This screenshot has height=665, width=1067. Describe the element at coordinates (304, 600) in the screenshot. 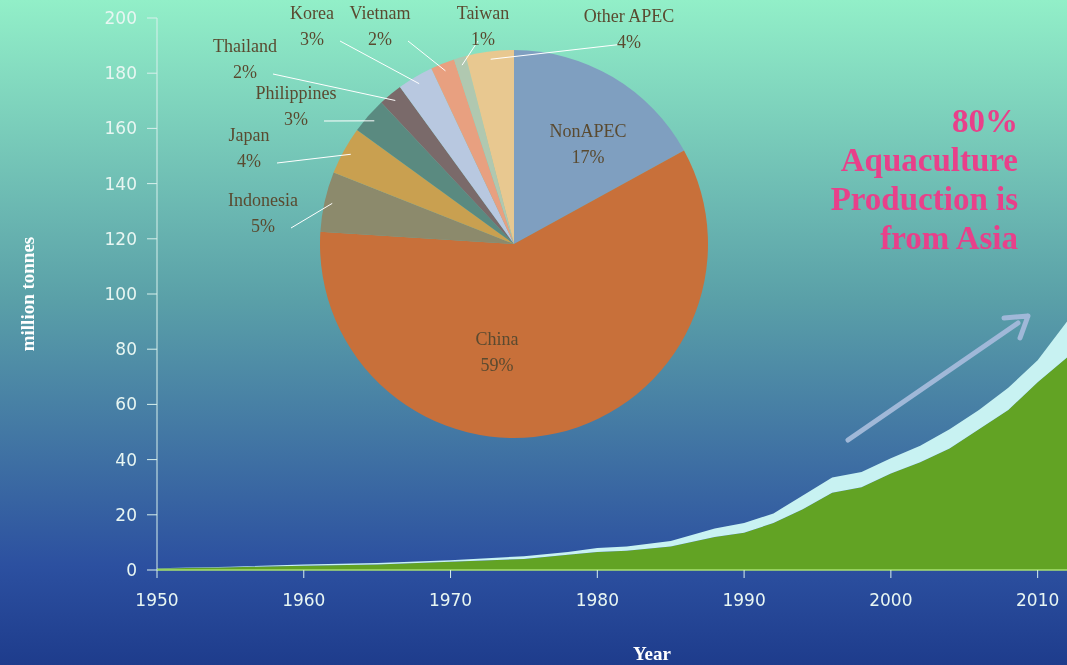

I see `x-tick-label: 1960` at that location.